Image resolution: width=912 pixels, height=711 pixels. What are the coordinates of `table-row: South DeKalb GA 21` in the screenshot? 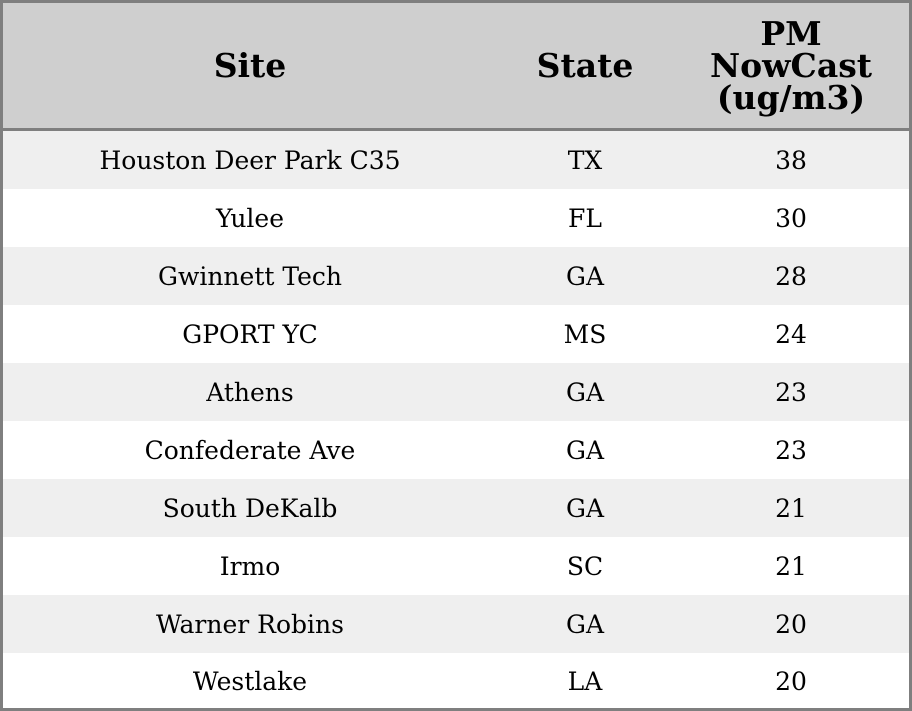 It's located at (456, 508).